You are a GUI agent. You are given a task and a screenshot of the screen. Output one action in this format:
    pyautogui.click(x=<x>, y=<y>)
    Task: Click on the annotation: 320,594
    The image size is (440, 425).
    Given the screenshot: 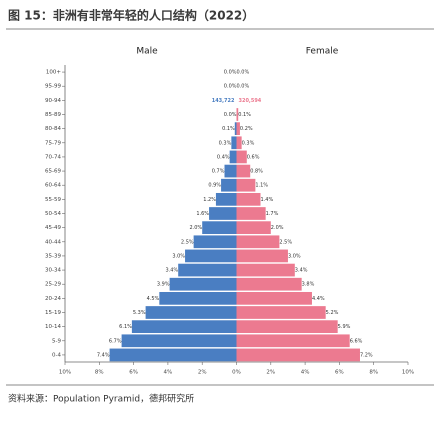 What is the action you would take?
    pyautogui.click(x=250, y=101)
    